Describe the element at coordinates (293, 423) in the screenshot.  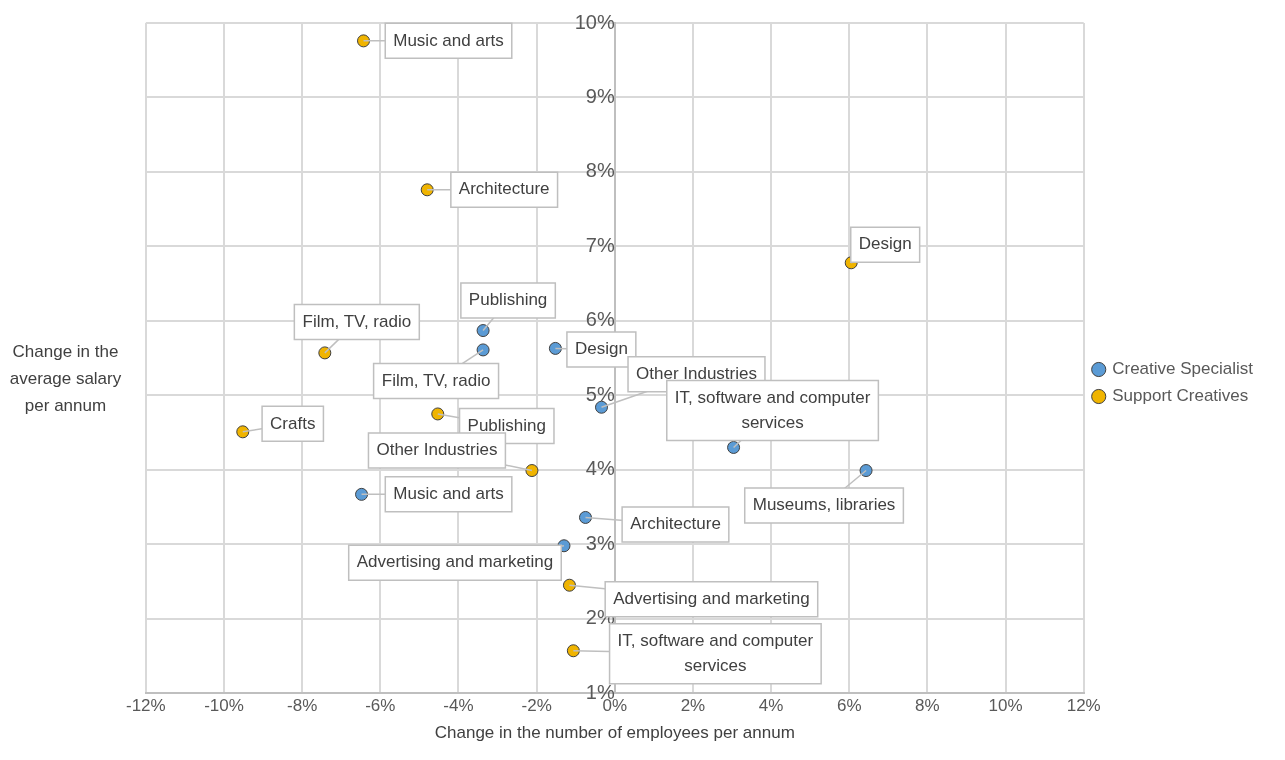
I see `data-label: Crafts` at that location.